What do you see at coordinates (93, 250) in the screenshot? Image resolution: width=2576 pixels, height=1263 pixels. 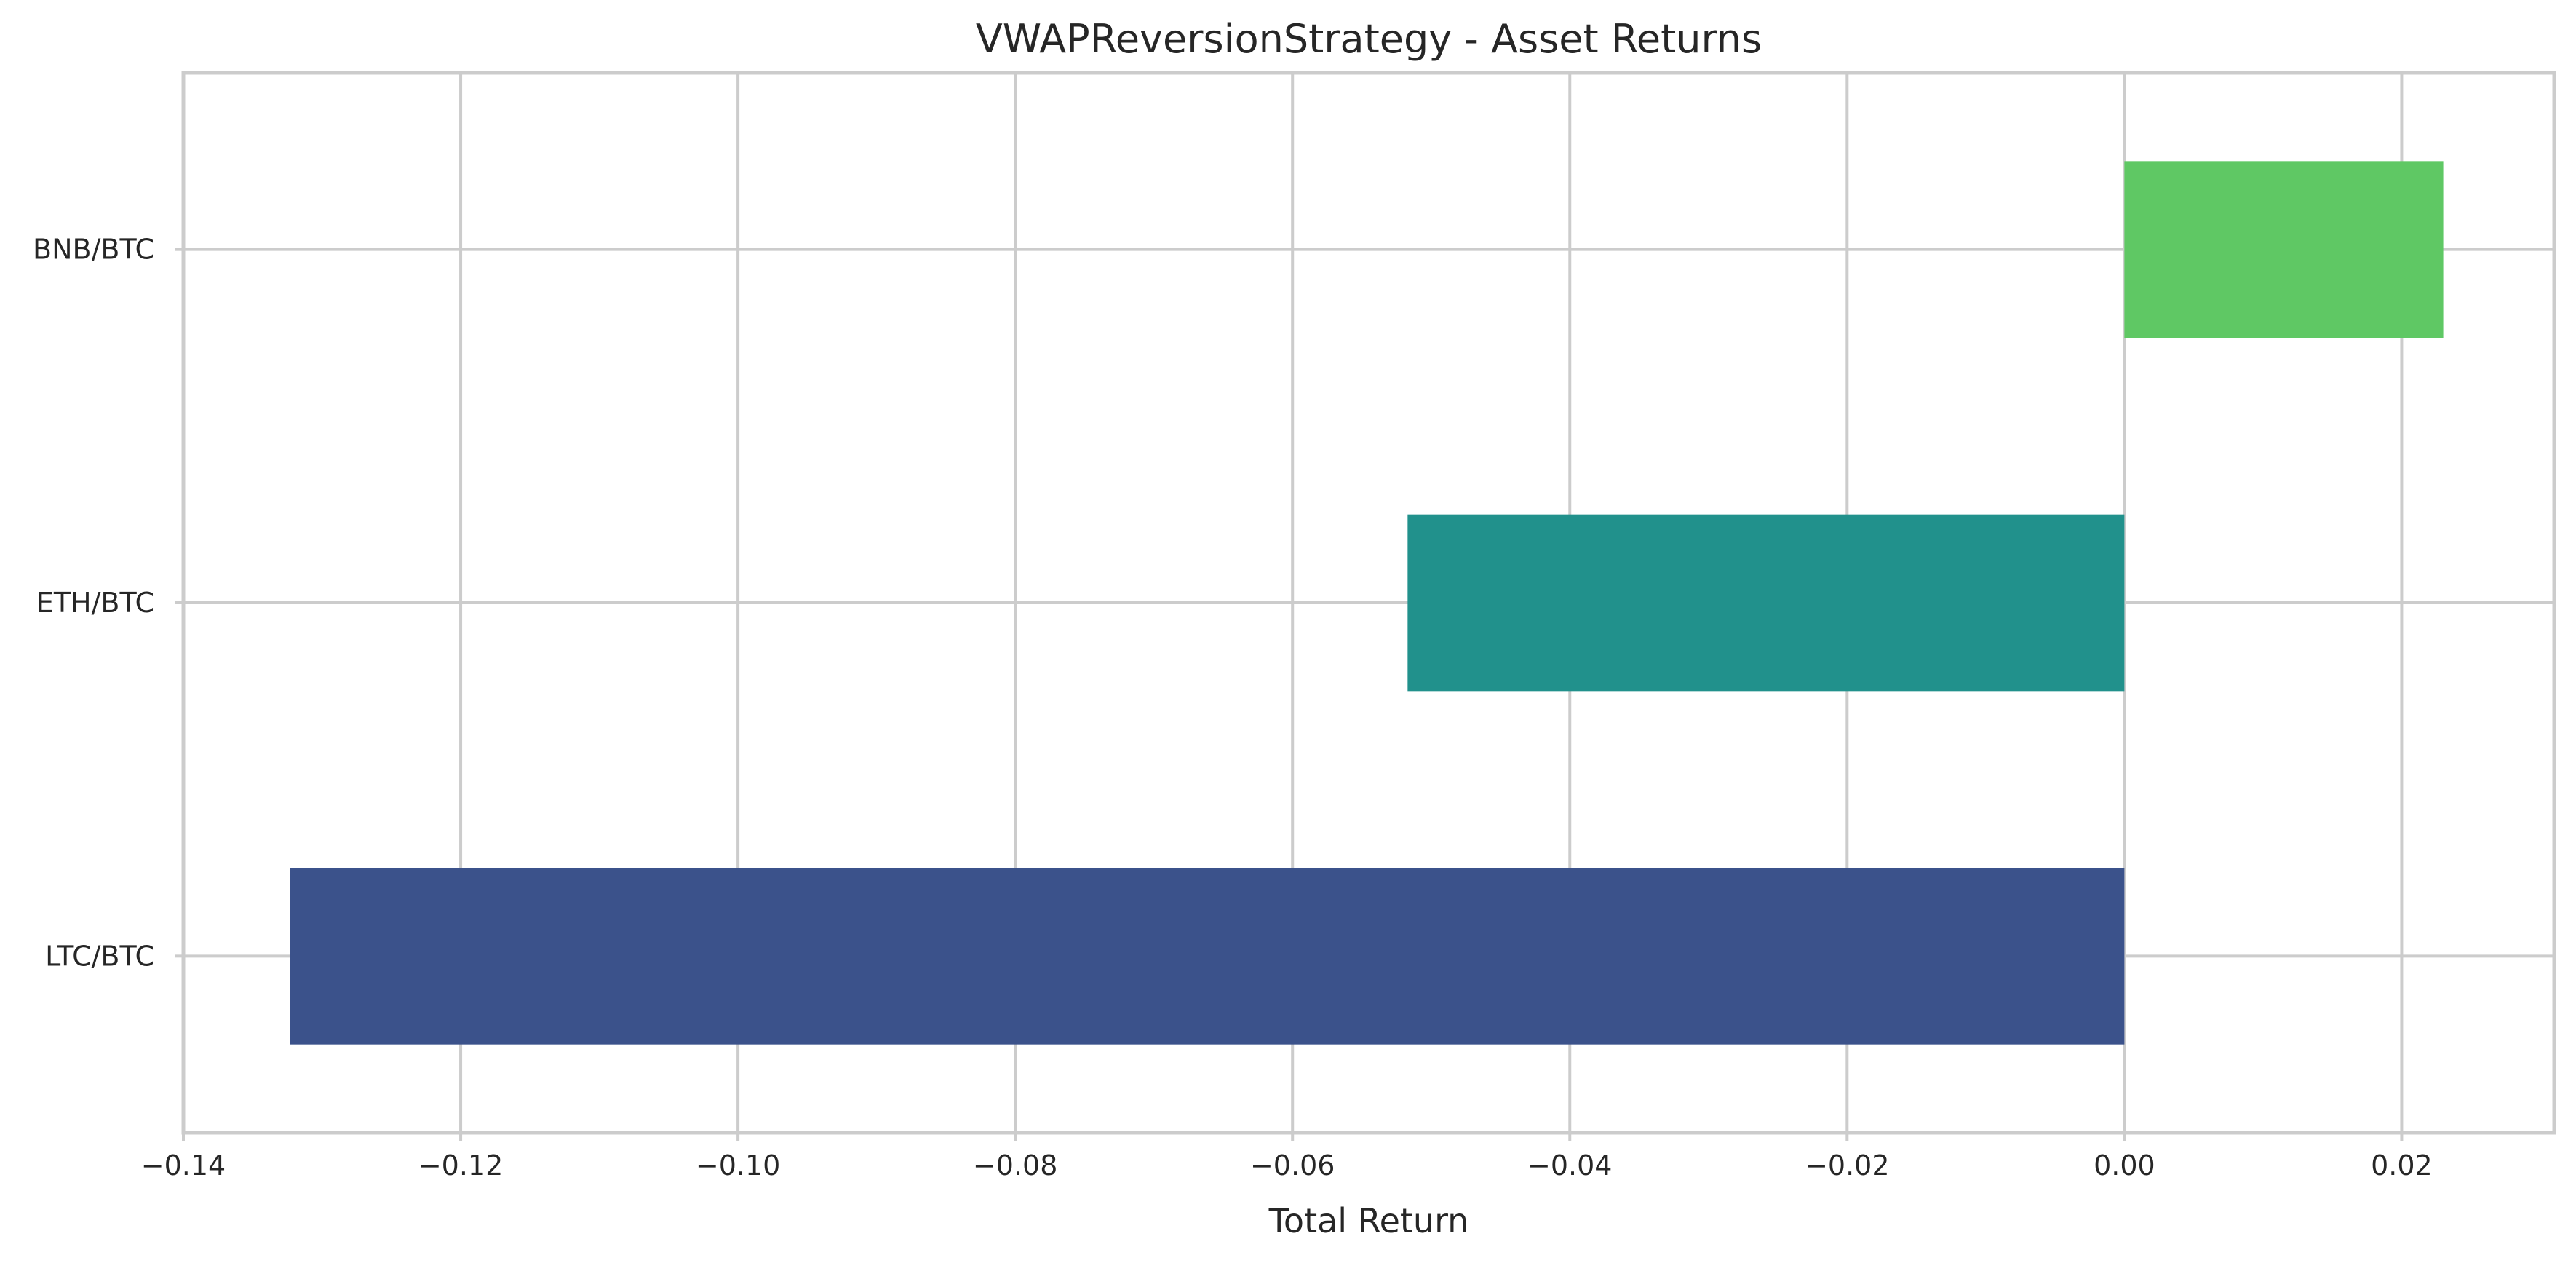 I see `y-tick-label: BNB/BTC` at bounding box center [93, 250].